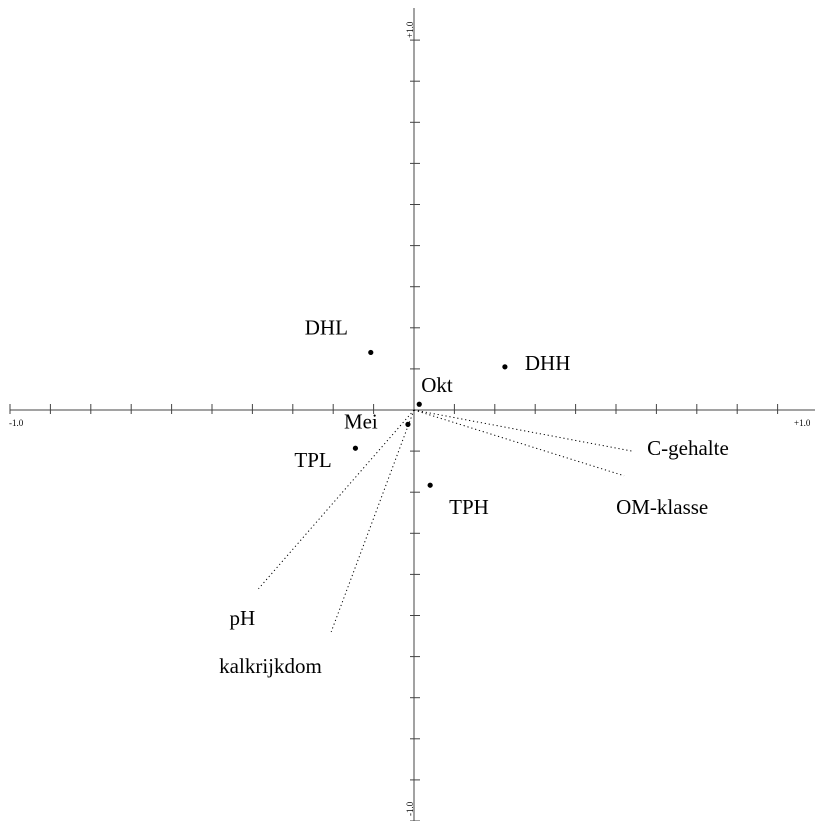  What do you see at coordinates (469, 507) in the screenshot?
I see `point-label-tph: TPH` at bounding box center [469, 507].